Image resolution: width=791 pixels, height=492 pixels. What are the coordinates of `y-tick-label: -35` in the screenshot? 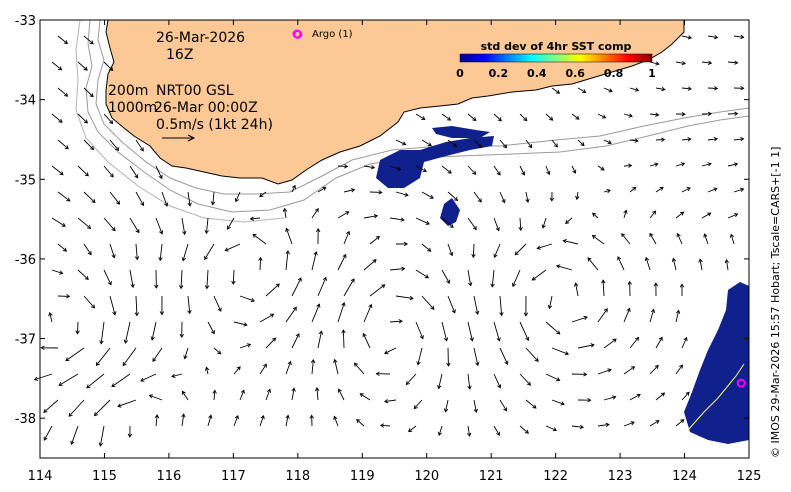 It's located at (25, 180).